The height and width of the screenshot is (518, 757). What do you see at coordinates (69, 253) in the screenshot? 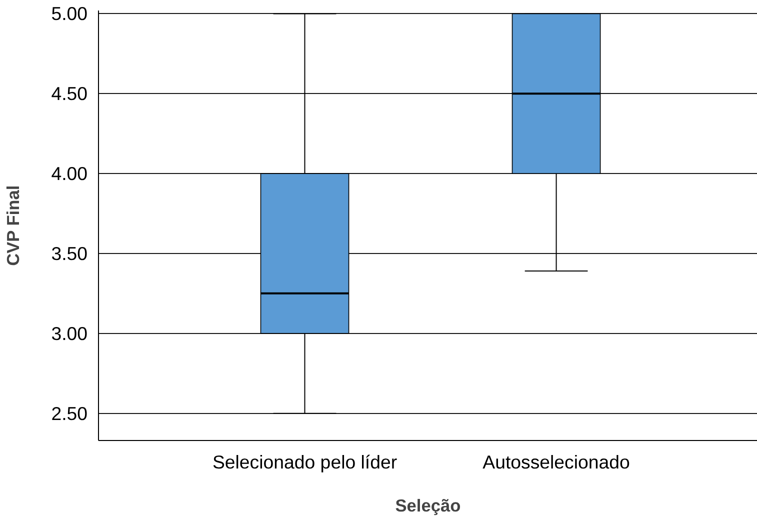
I see `y-tick-label: 3.50` at bounding box center [69, 253].